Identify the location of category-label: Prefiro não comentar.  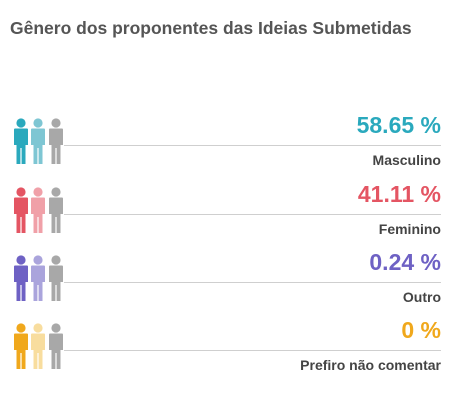
(370, 365).